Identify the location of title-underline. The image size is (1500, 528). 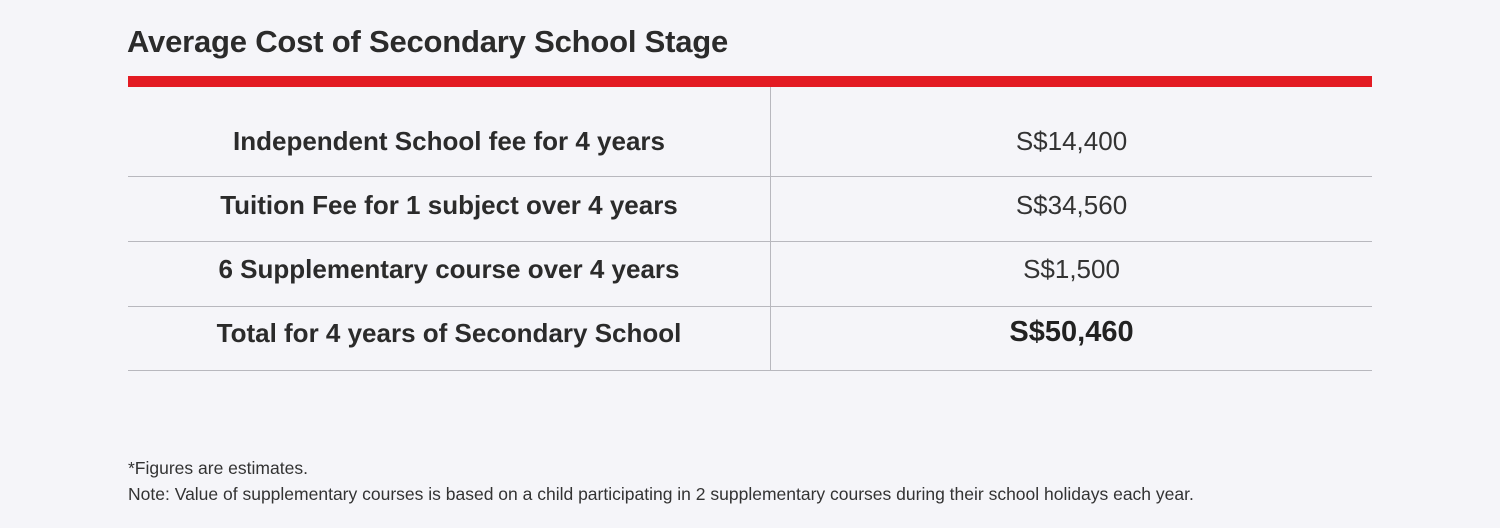
(750, 81).